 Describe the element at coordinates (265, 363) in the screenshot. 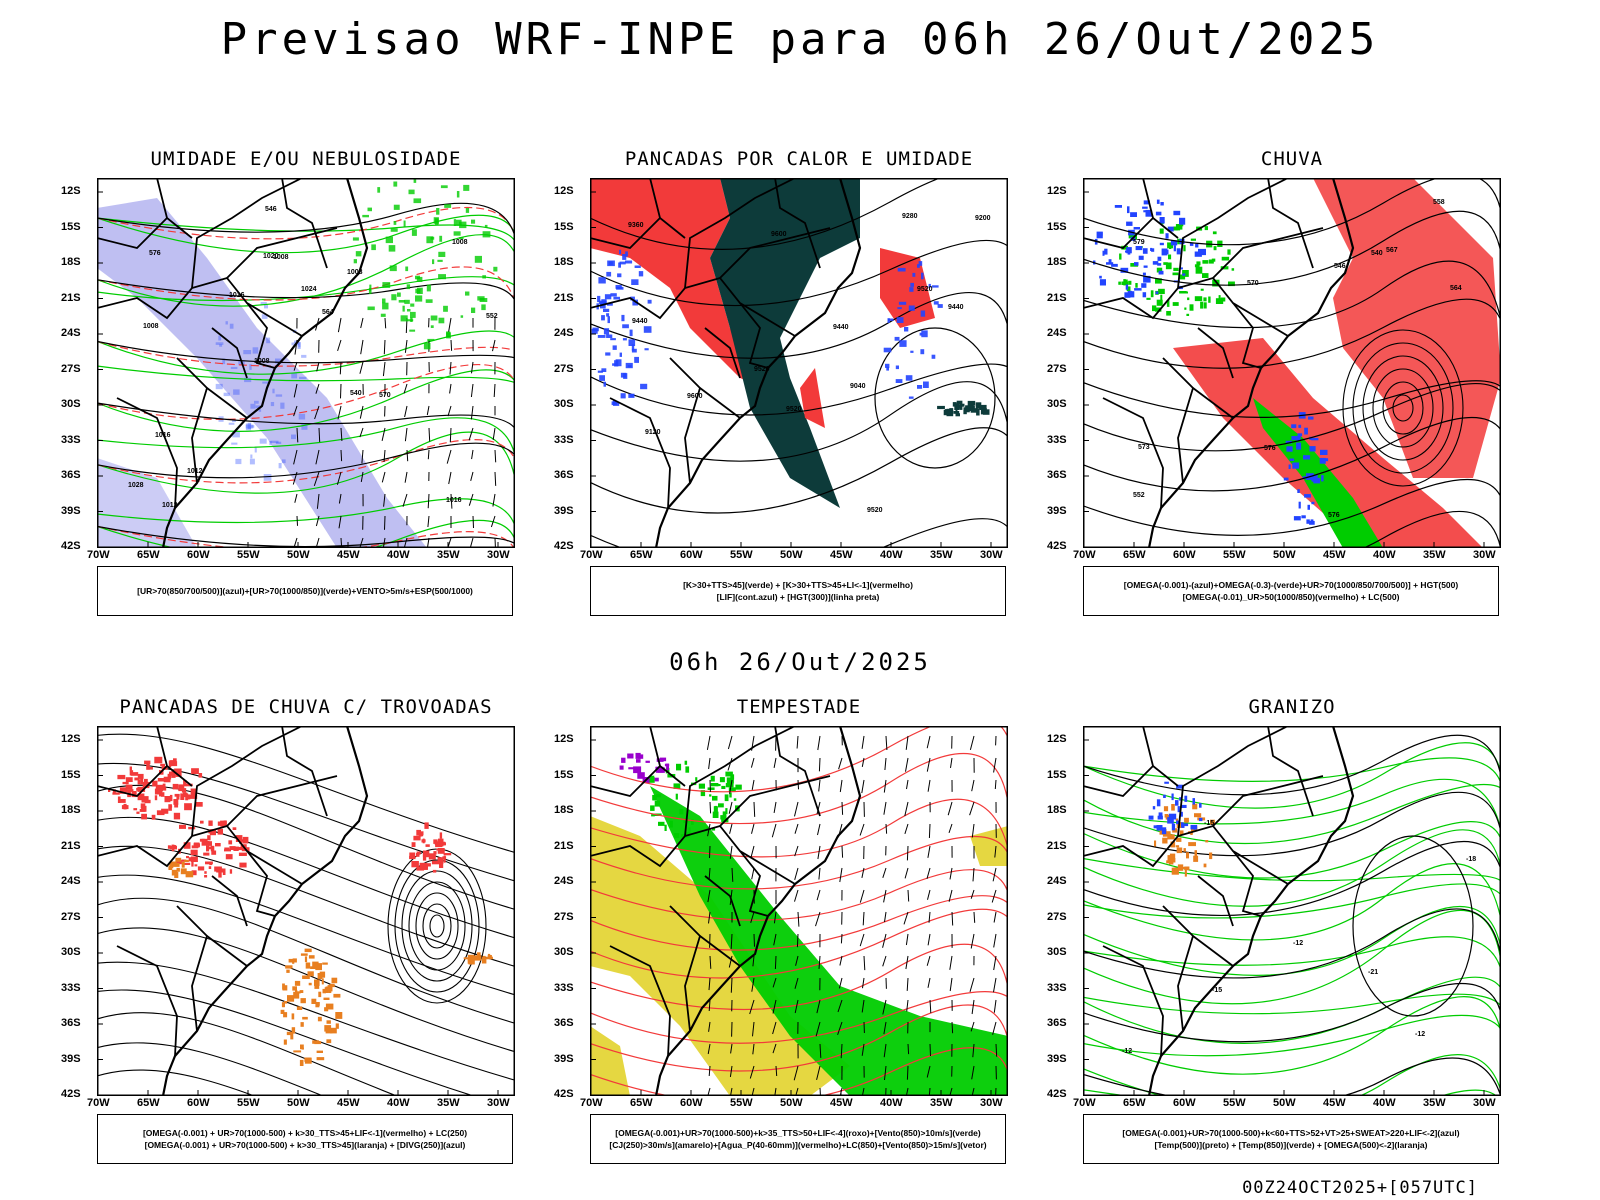

I see `coastline` at that location.